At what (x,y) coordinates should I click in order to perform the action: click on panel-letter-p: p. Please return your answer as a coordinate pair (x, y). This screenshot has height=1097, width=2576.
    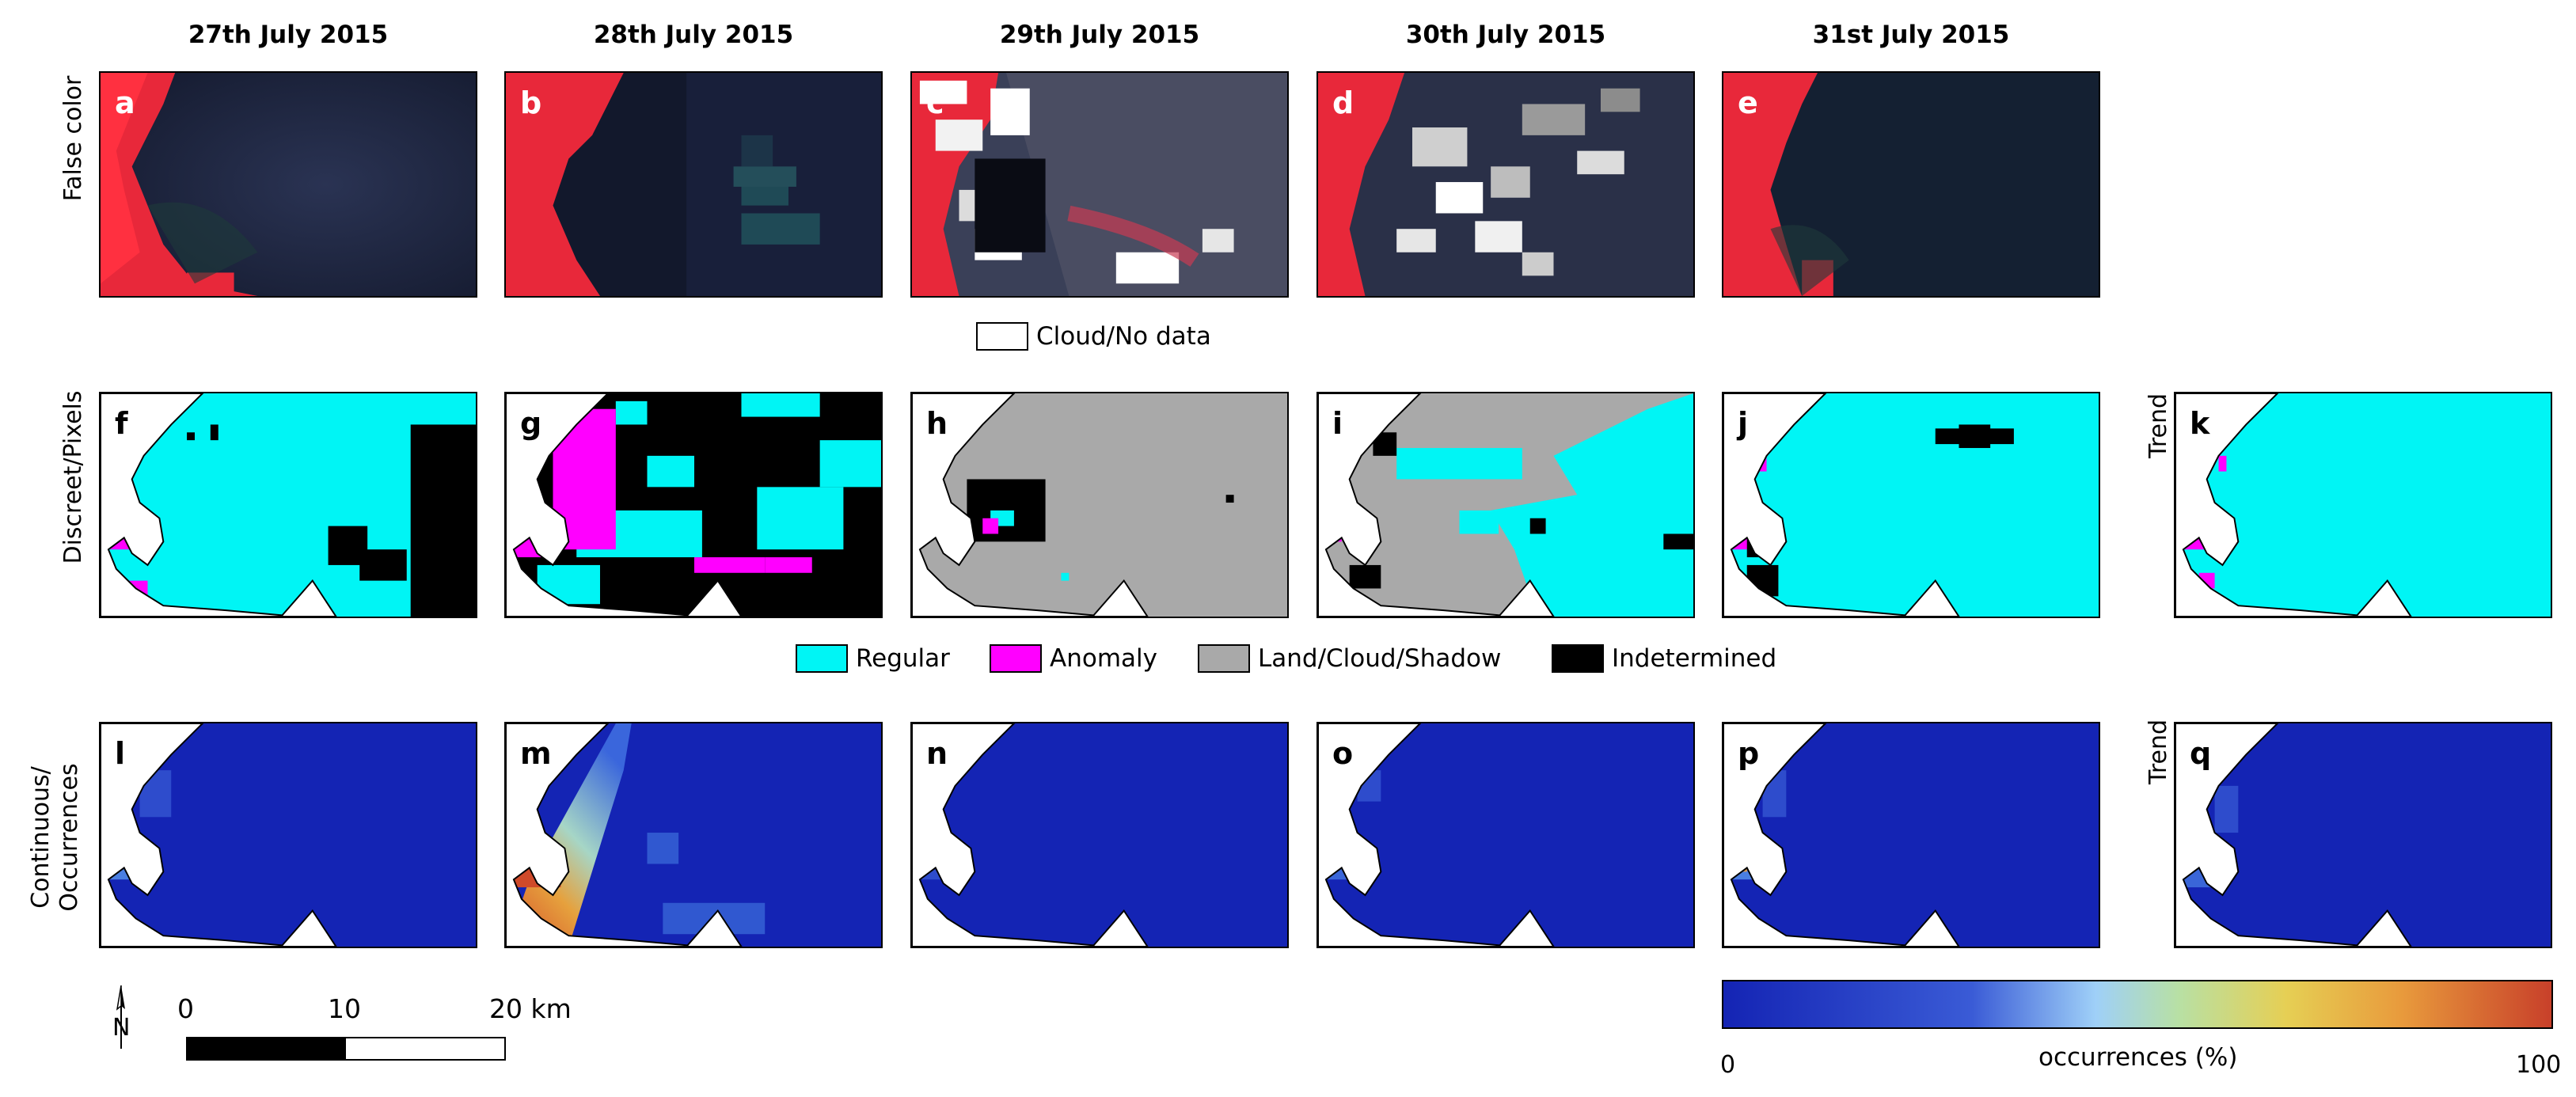
    Looking at the image, I should click on (1749, 753).